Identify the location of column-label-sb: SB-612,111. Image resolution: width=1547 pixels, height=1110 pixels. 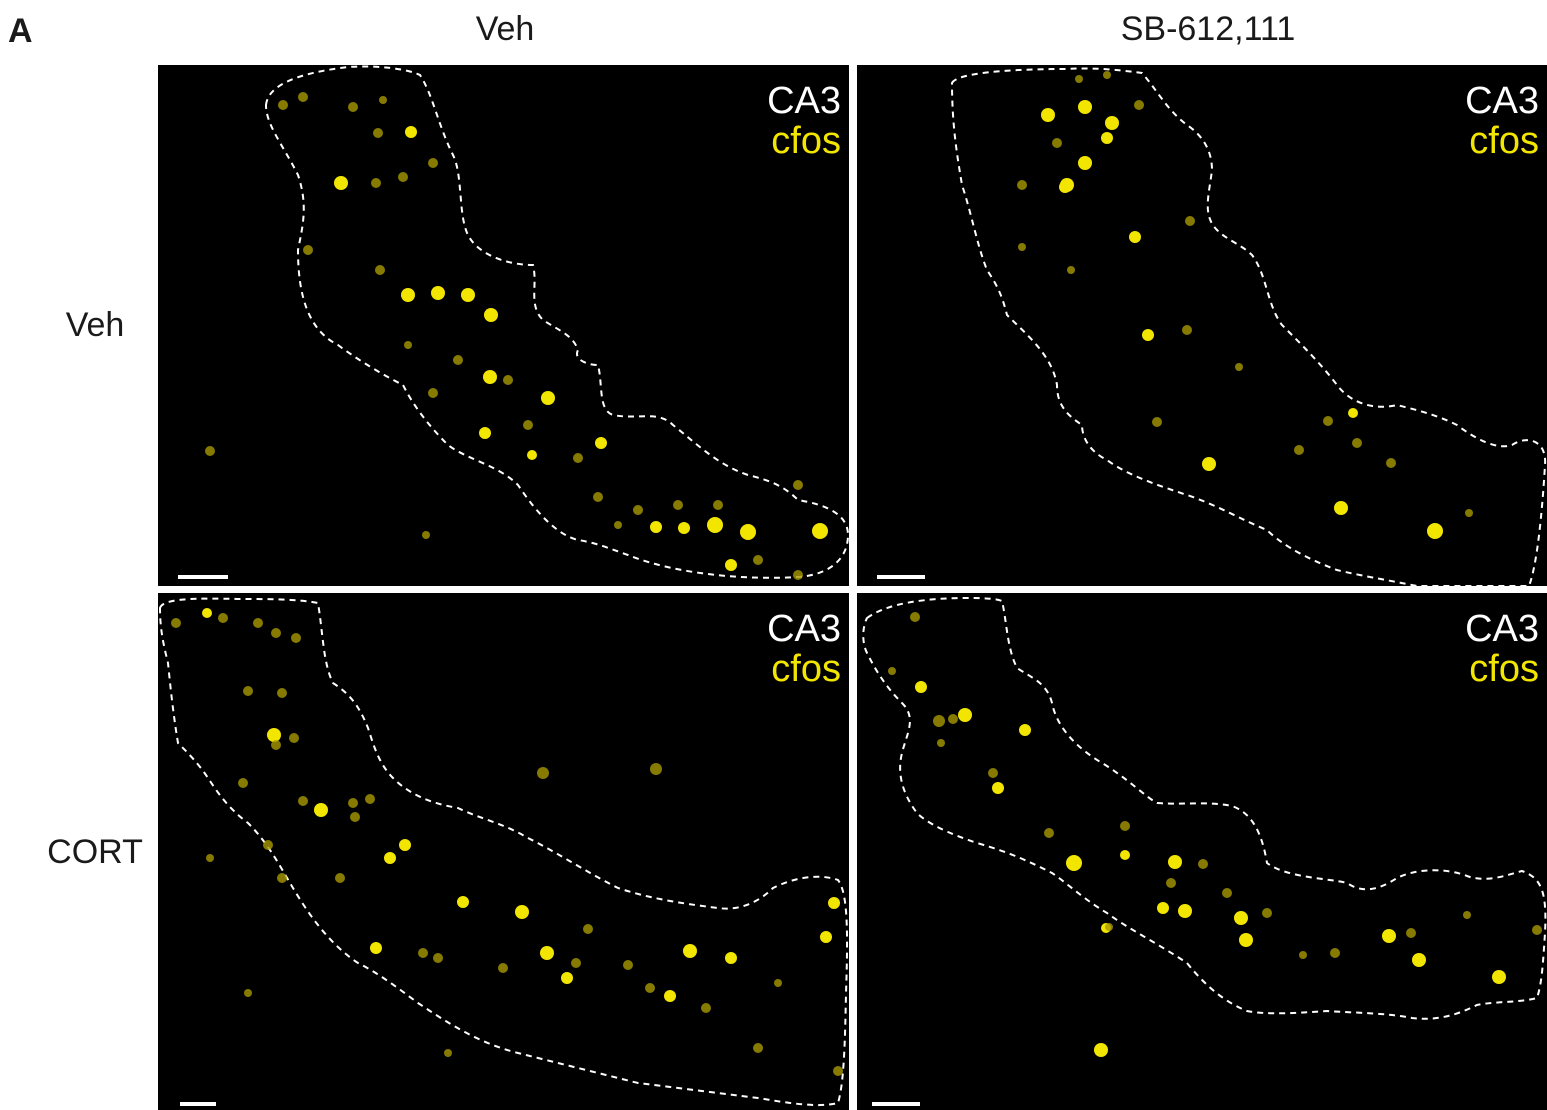
(1208, 29).